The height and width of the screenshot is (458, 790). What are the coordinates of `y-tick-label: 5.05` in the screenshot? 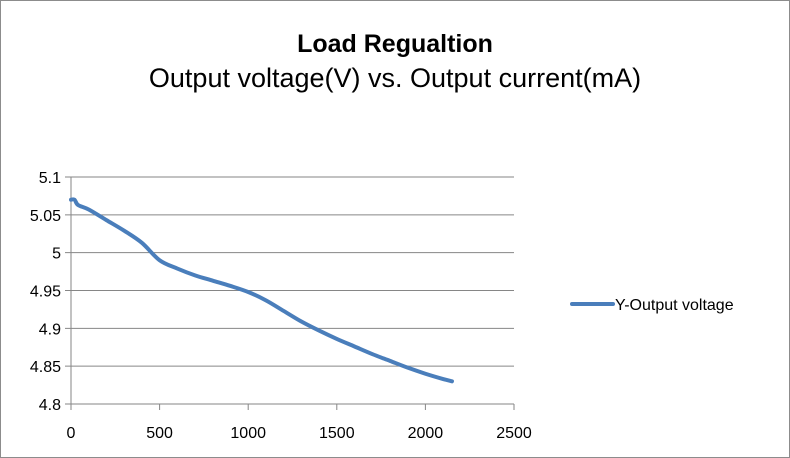 It's located at (45, 216).